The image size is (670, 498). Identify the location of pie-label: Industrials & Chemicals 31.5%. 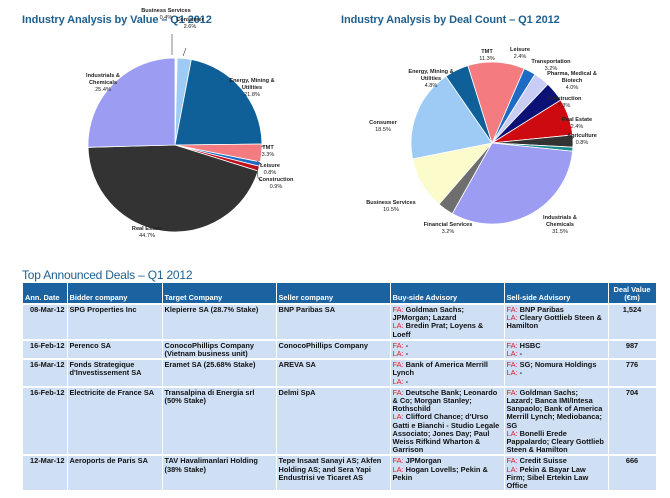
(560, 225).